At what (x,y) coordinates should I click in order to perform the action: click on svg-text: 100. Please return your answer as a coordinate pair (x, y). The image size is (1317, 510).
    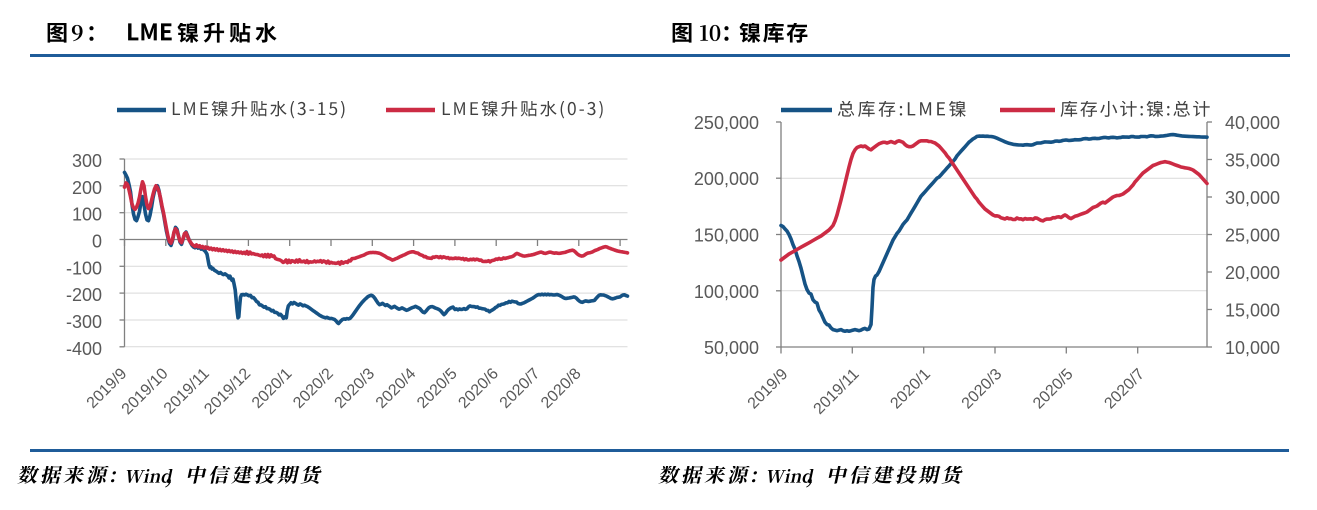
    Looking at the image, I should click on (87, 215).